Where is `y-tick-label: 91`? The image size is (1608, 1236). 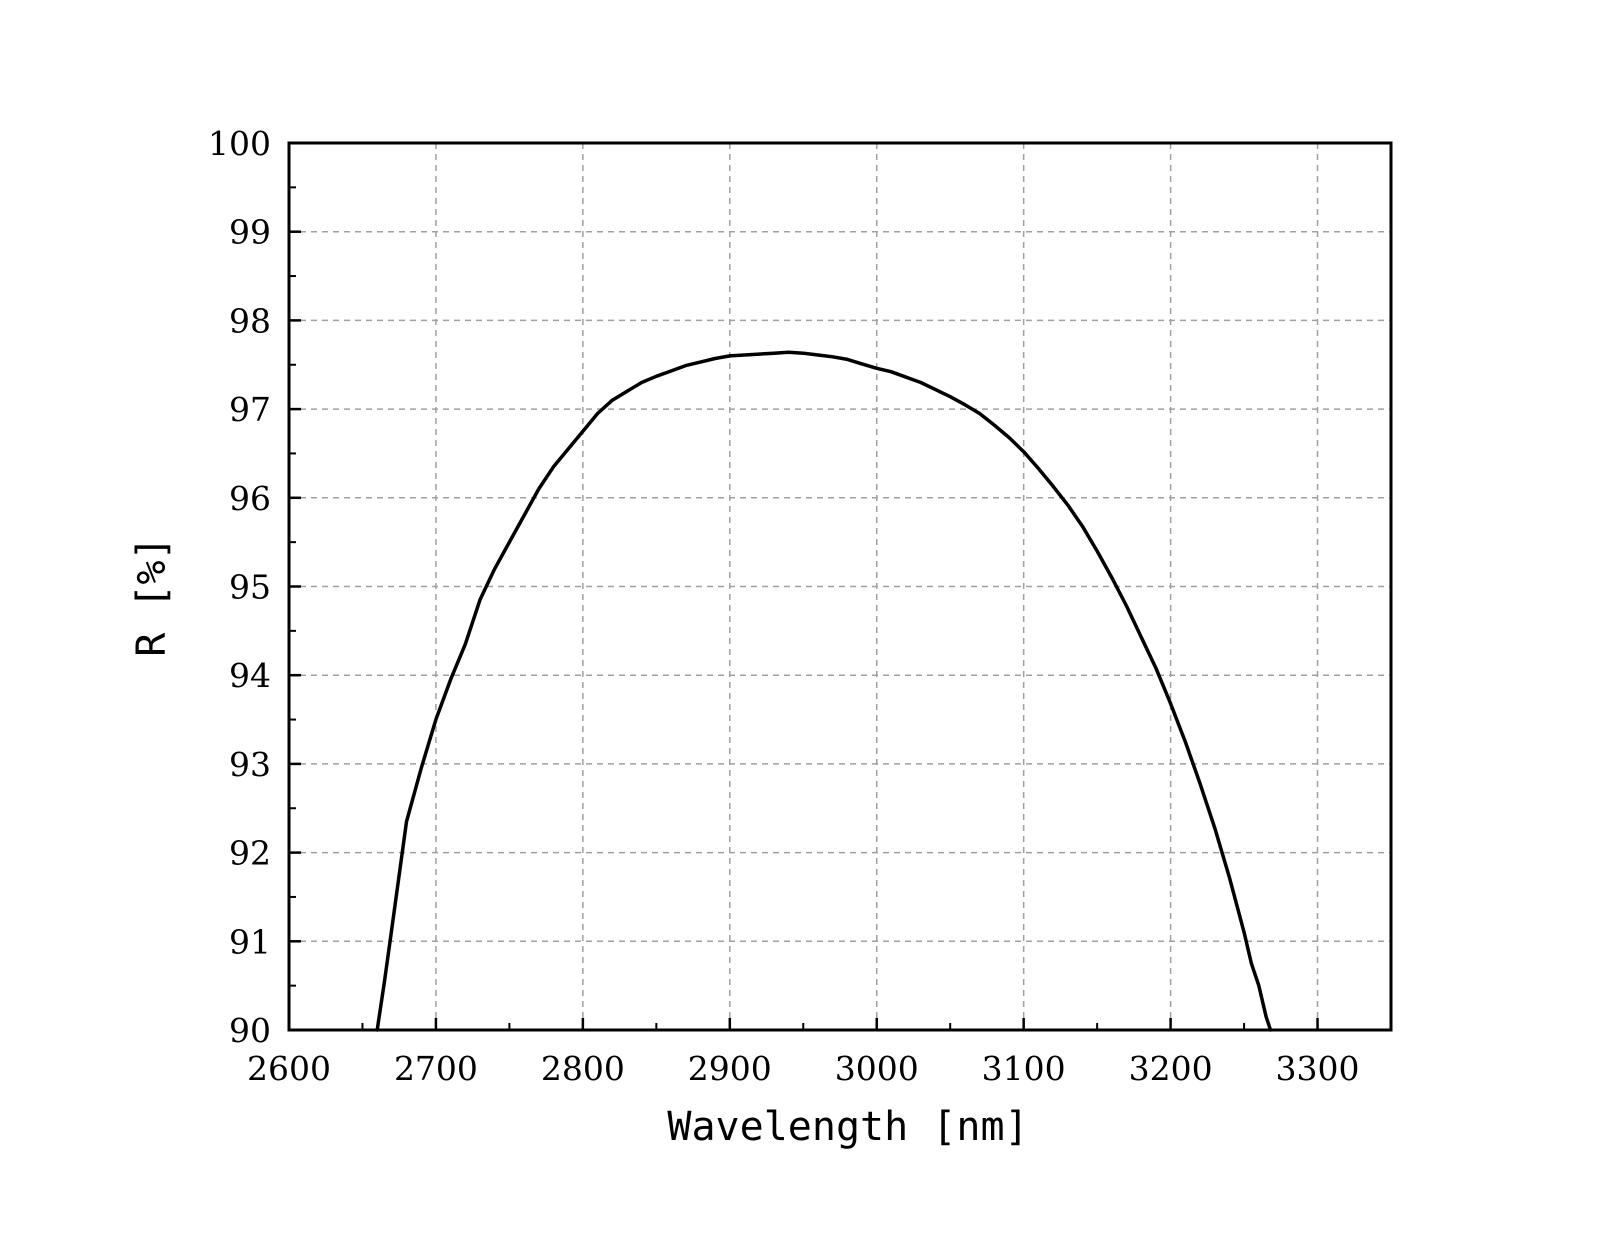 y-tick-label: 91 is located at coordinates (250, 941).